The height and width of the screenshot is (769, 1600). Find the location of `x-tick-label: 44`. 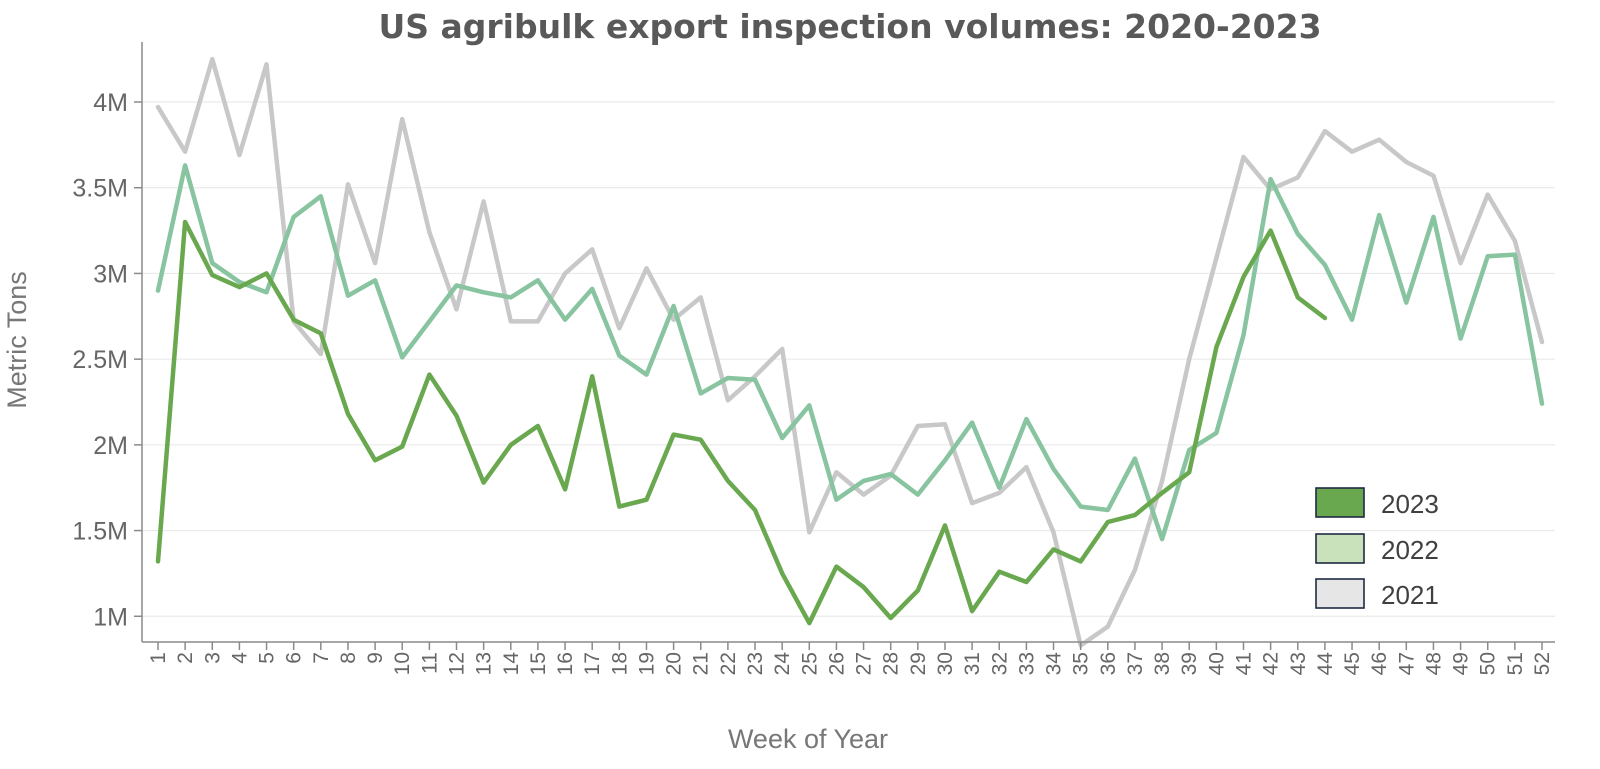

x-tick-label: 44 is located at coordinates (1325, 664).